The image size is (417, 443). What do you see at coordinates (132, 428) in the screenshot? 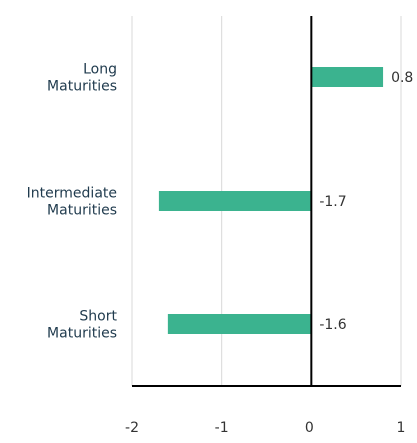
I see `x-tick-label-0: -2` at bounding box center [132, 428].